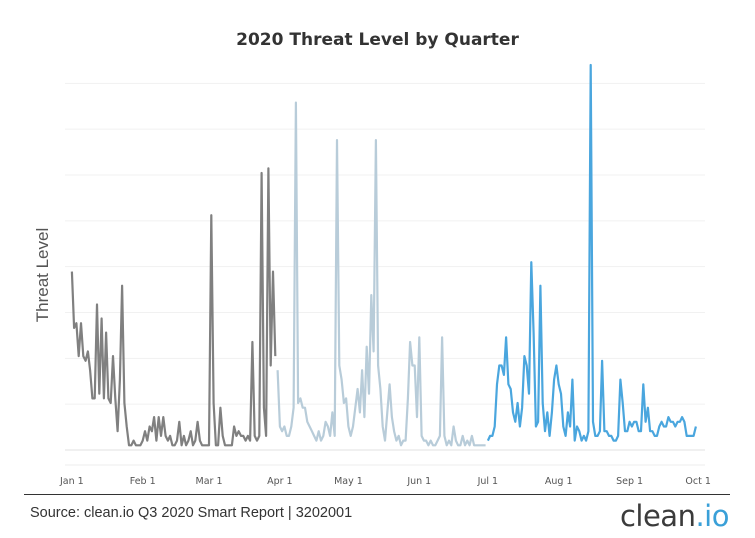  What do you see at coordinates (657, 516) in the screenshot?
I see `logo-text-clean: clean` at bounding box center [657, 516].